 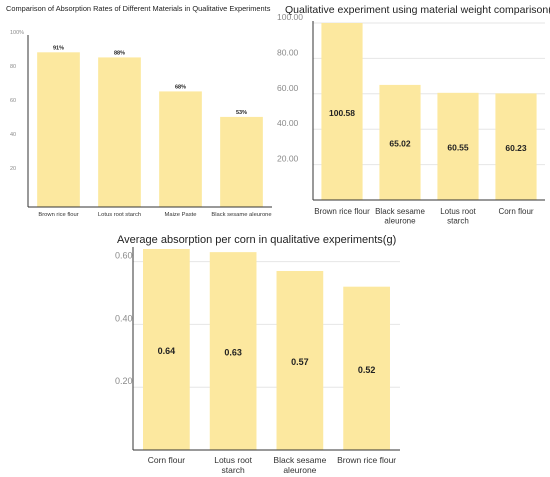 I want to click on y-tick-label: 80.00, so click(x=288, y=52).